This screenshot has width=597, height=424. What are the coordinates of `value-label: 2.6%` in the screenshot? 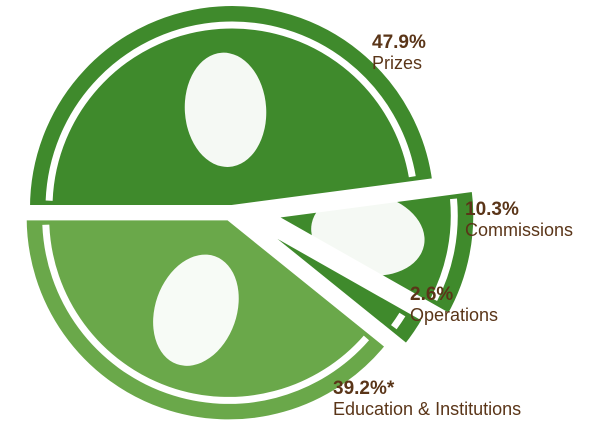 It's located at (431, 294).